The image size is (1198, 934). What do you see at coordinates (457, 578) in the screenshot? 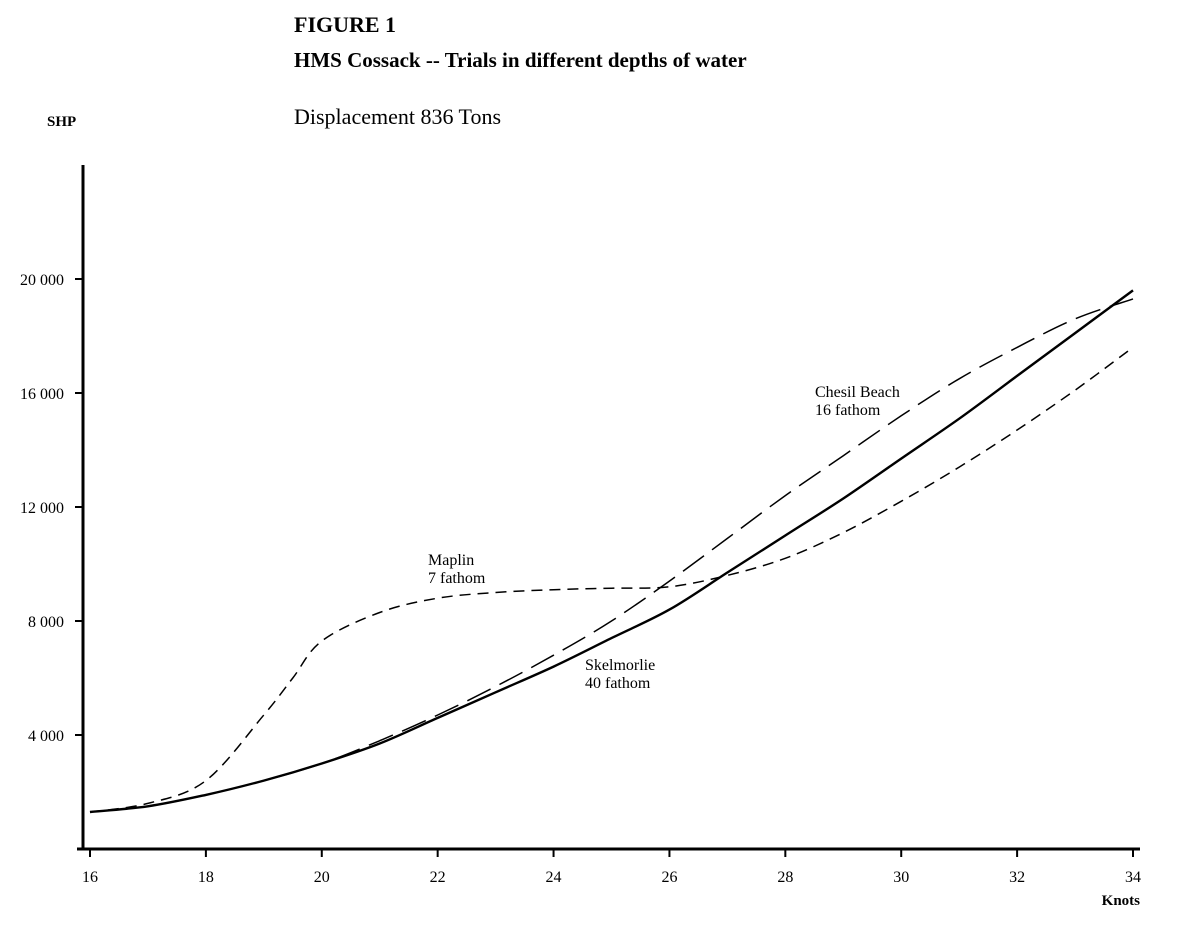
I see `series-label-line: 7 fathom` at bounding box center [457, 578].